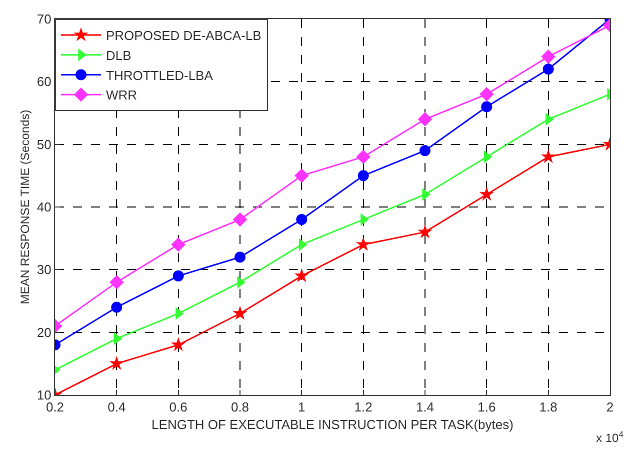 The width and height of the screenshot is (638, 455). Describe the element at coordinates (240, 407) in the screenshot. I see `x-tick-label: 0.8` at that location.